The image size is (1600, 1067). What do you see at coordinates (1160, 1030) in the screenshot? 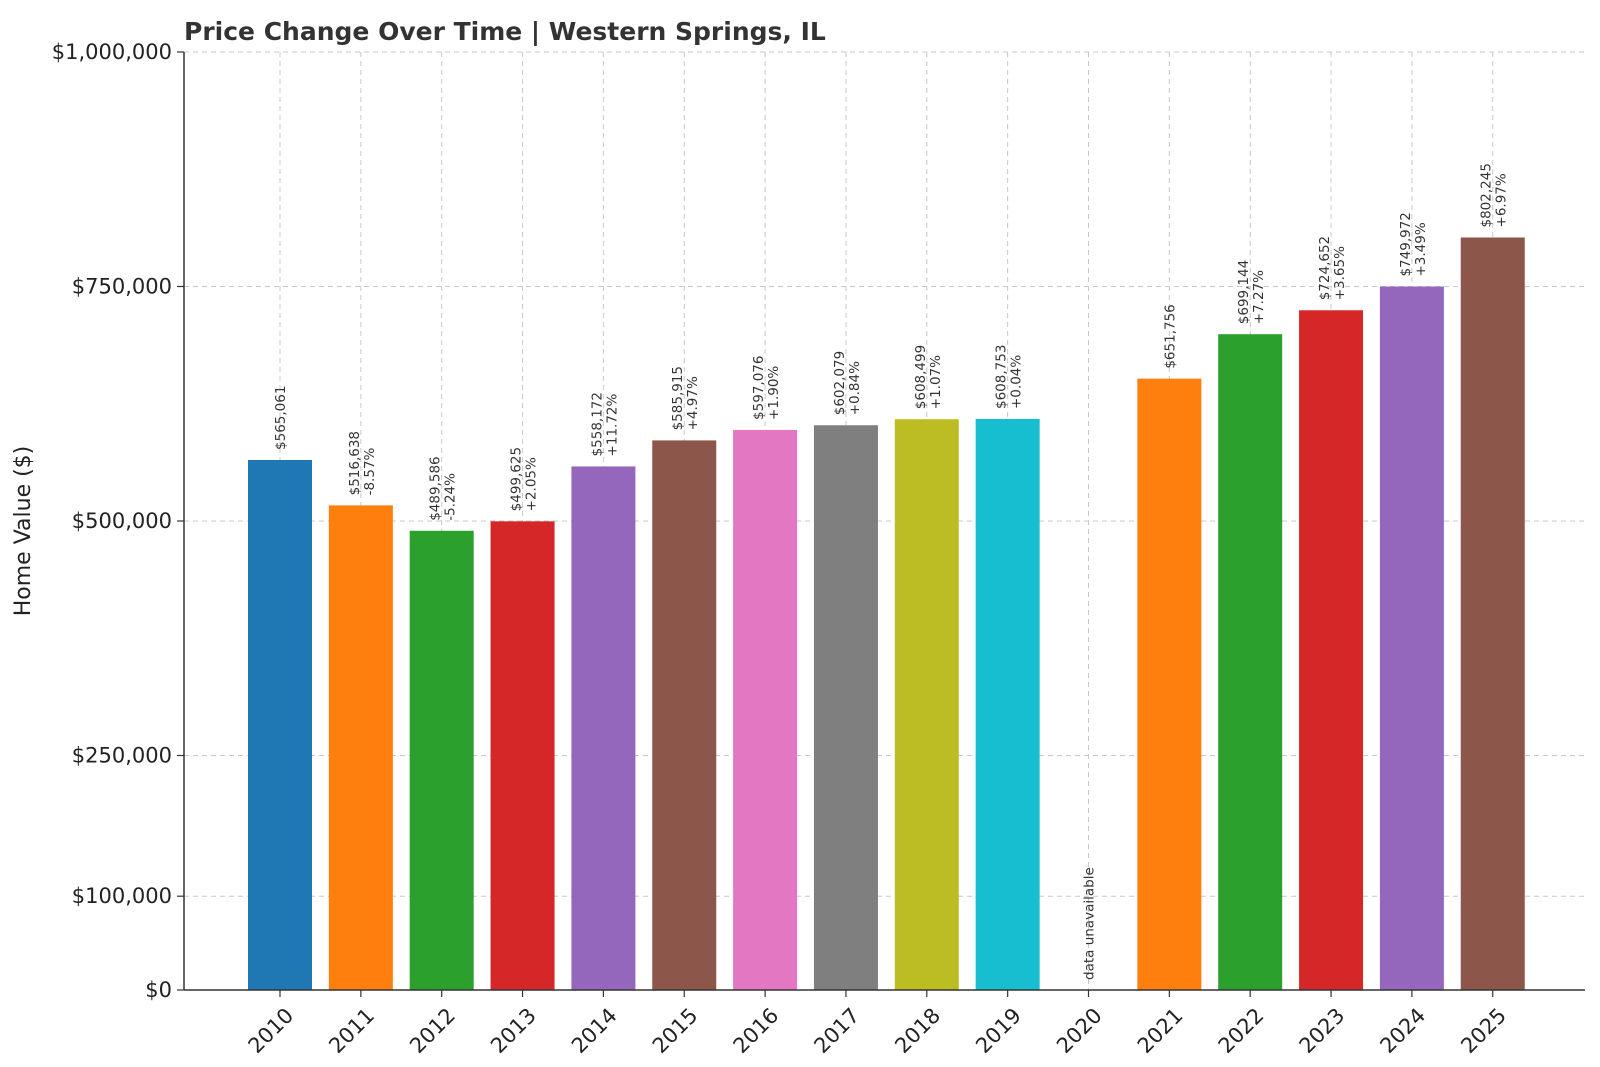
I see `x-tick-label: 2021` at bounding box center [1160, 1030].